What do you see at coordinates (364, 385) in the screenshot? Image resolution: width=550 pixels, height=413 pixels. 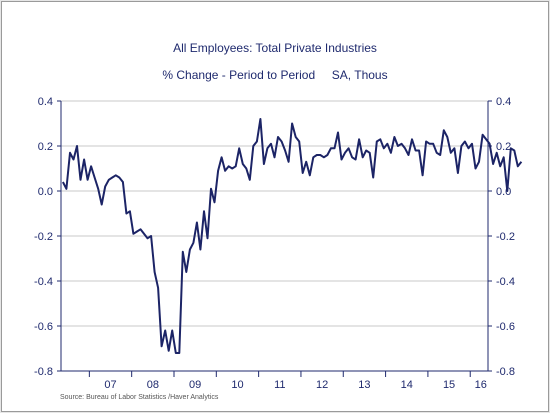 I see `x-tick-label: 13` at bounding box center [364, 385].